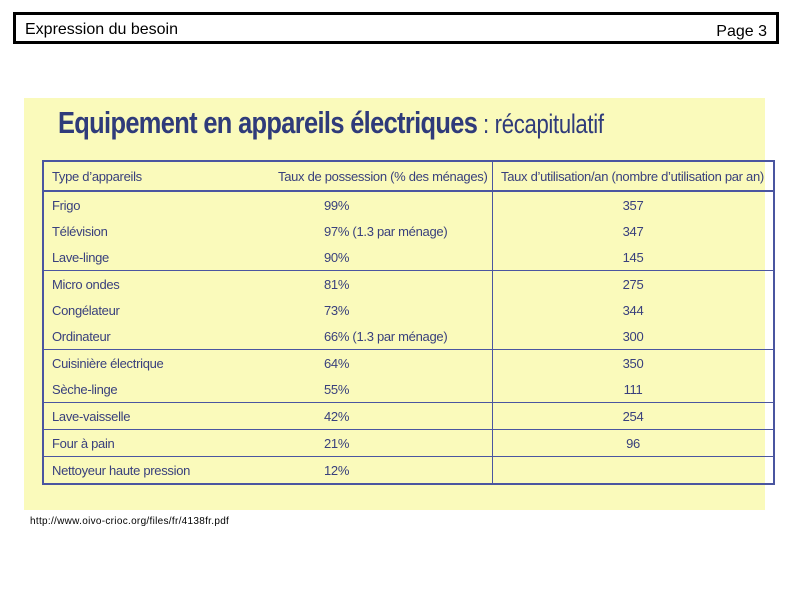 The height and width of the screenshot is (595, 794). Describe the element at coordinates (386, 231) in the screenshot. I see `cell-possession: 97% (1.3 par ménage)` at that location.